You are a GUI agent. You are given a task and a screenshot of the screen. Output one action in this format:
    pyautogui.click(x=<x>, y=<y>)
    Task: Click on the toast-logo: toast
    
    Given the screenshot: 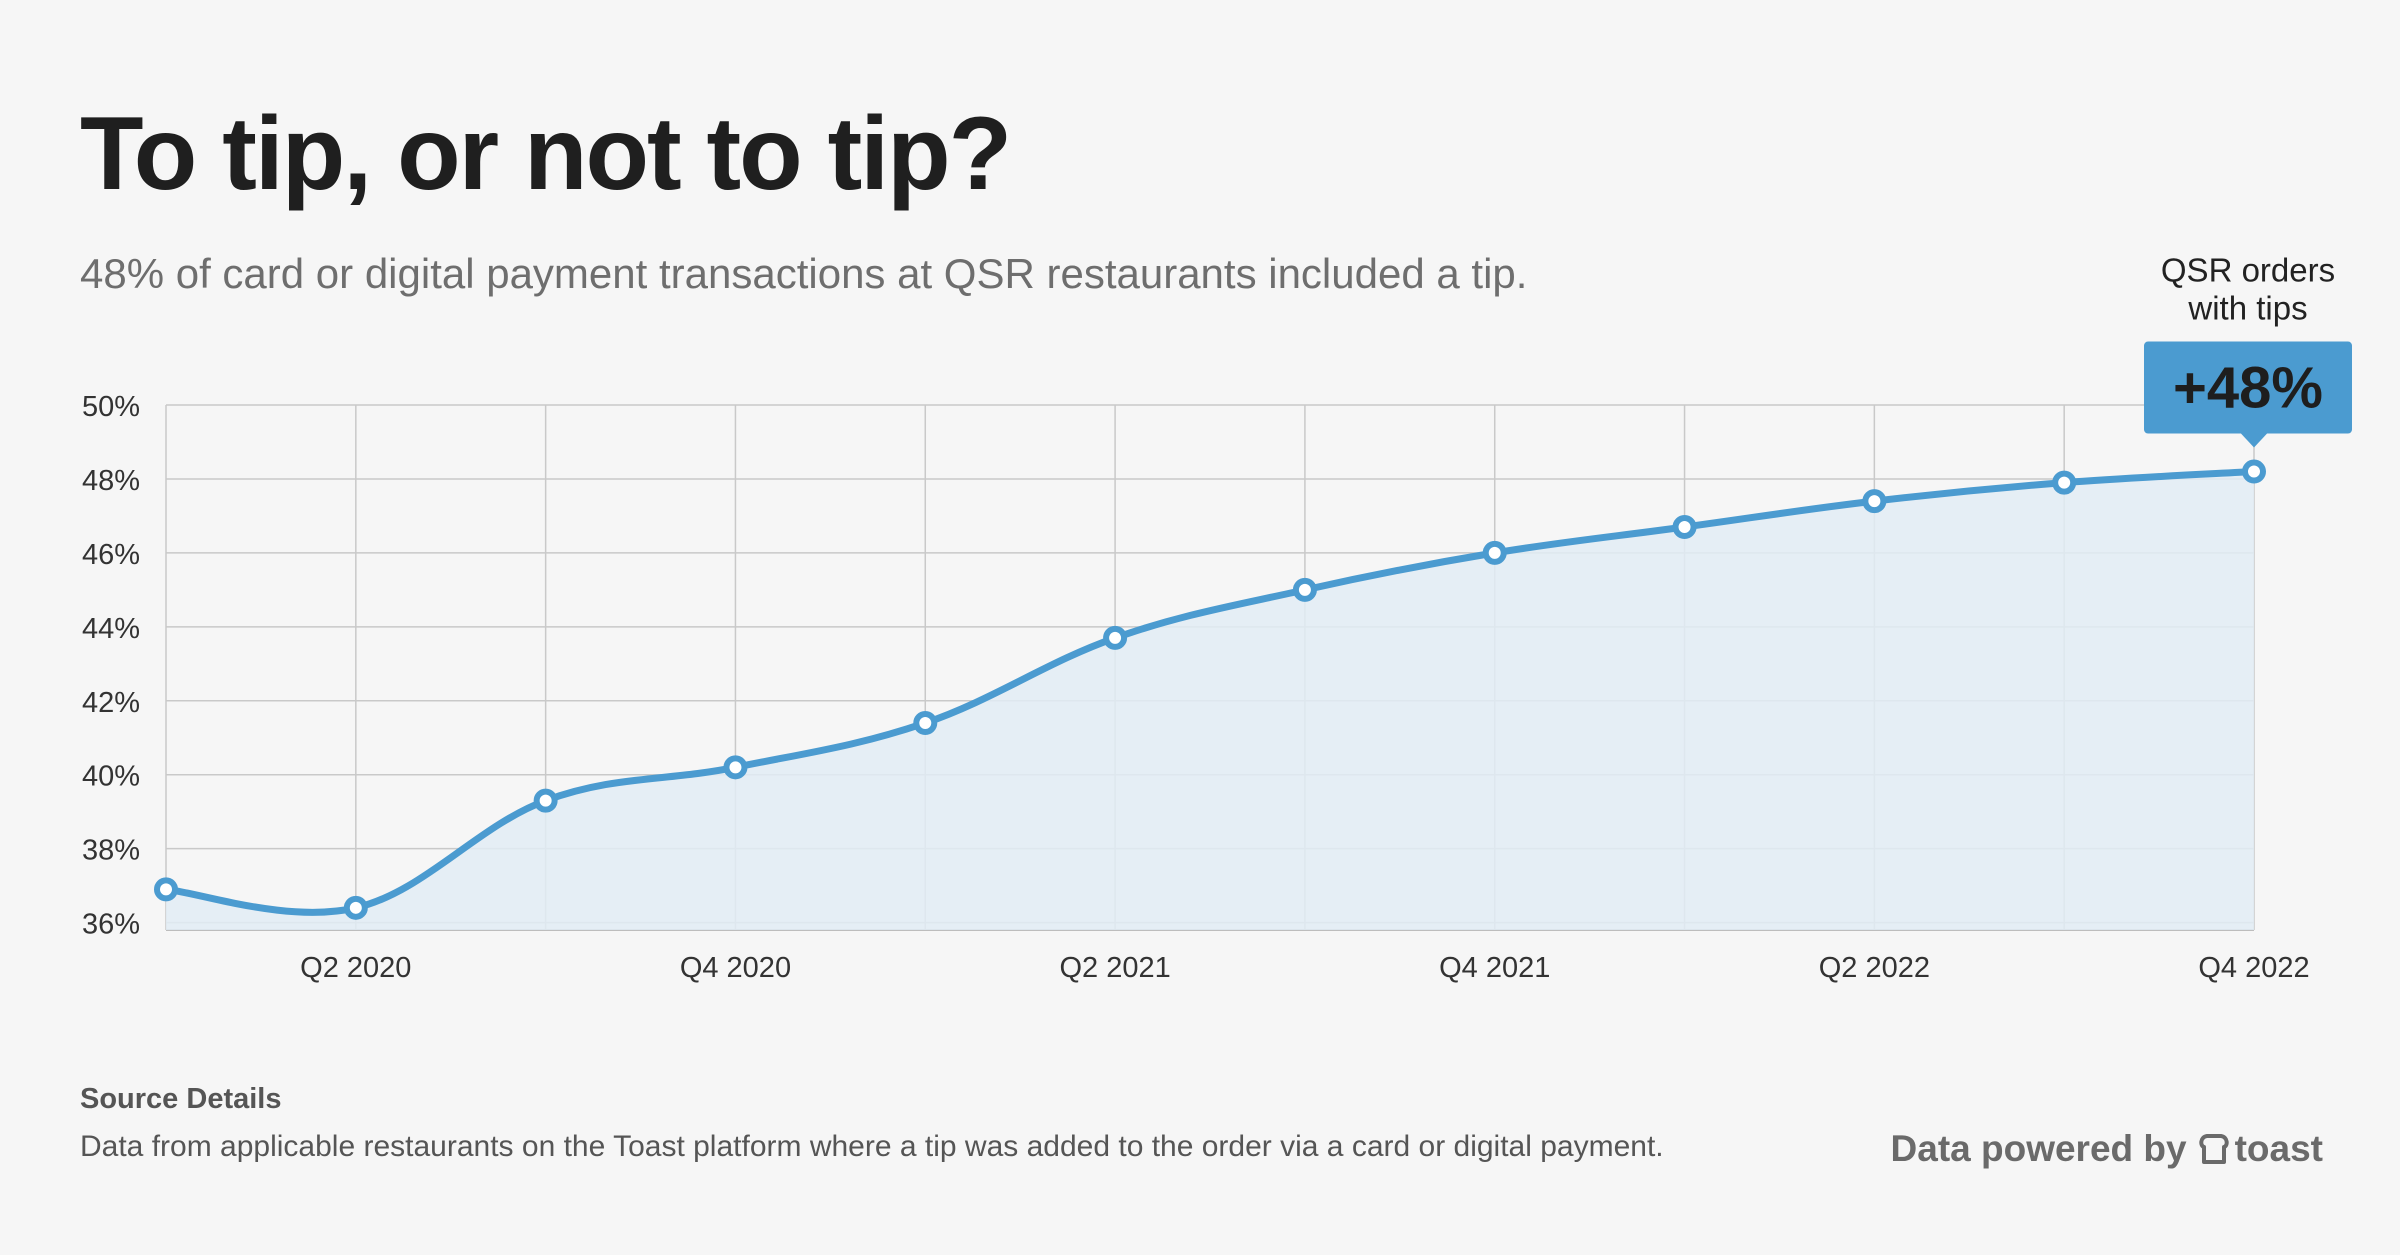 What is the action you would take?
    pyautogui.click(x=2260, y=1149)
    